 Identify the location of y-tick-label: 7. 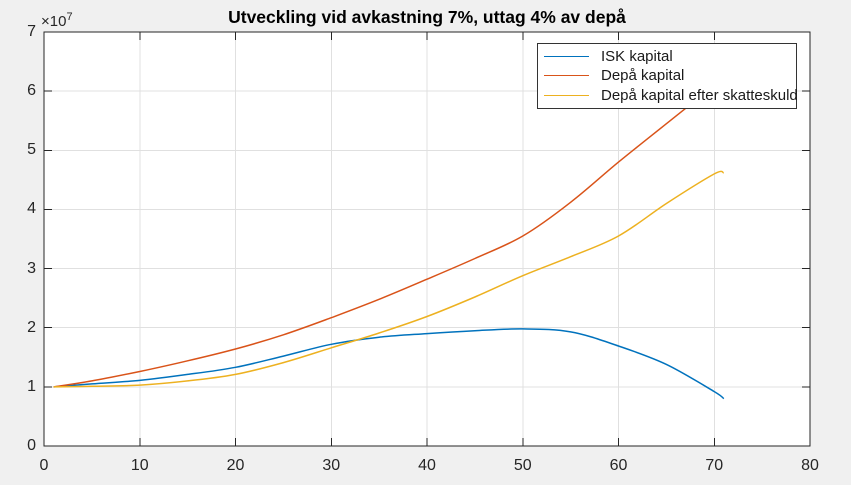
(31, 31).